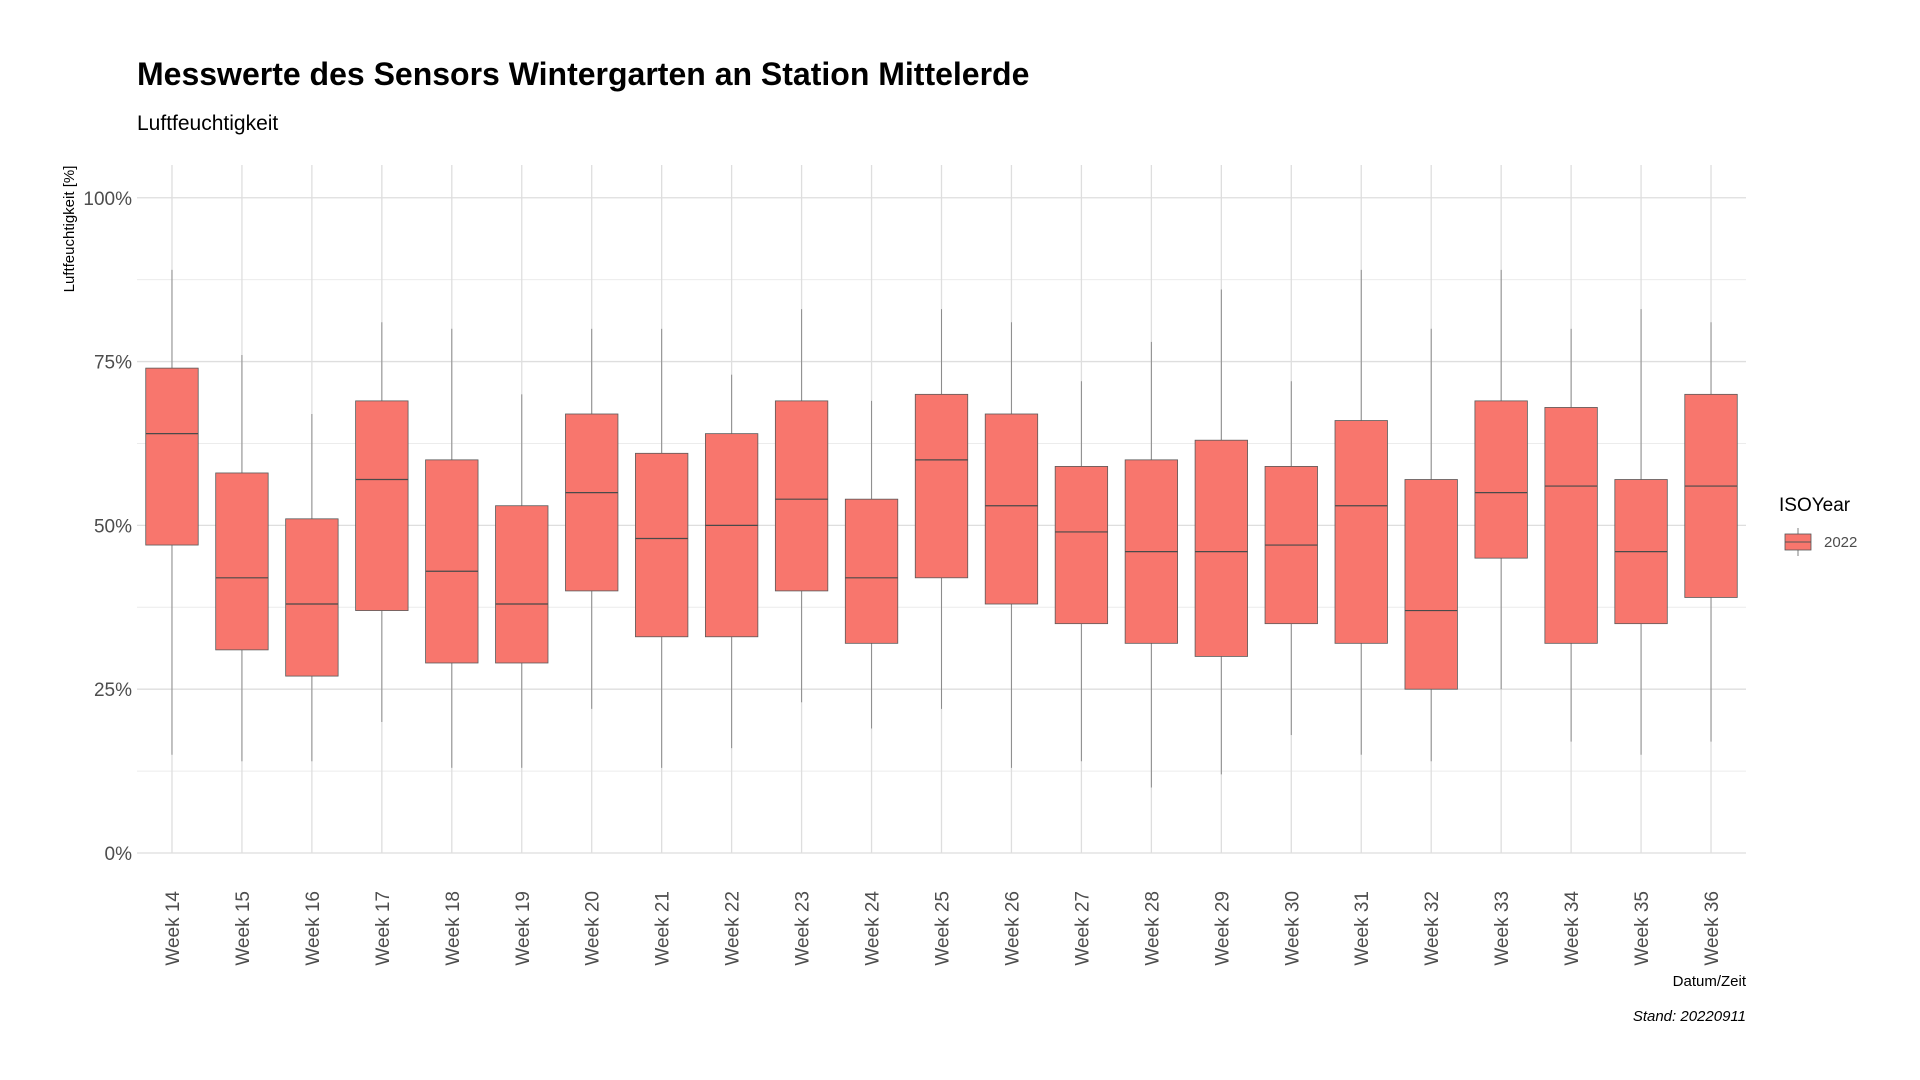 This screenshot has height=1080, width=1920. What do you see at coordinates (113, 526) in the screenshot?
I see `y-tick-label: 50%` at bounding box center [113, 526].